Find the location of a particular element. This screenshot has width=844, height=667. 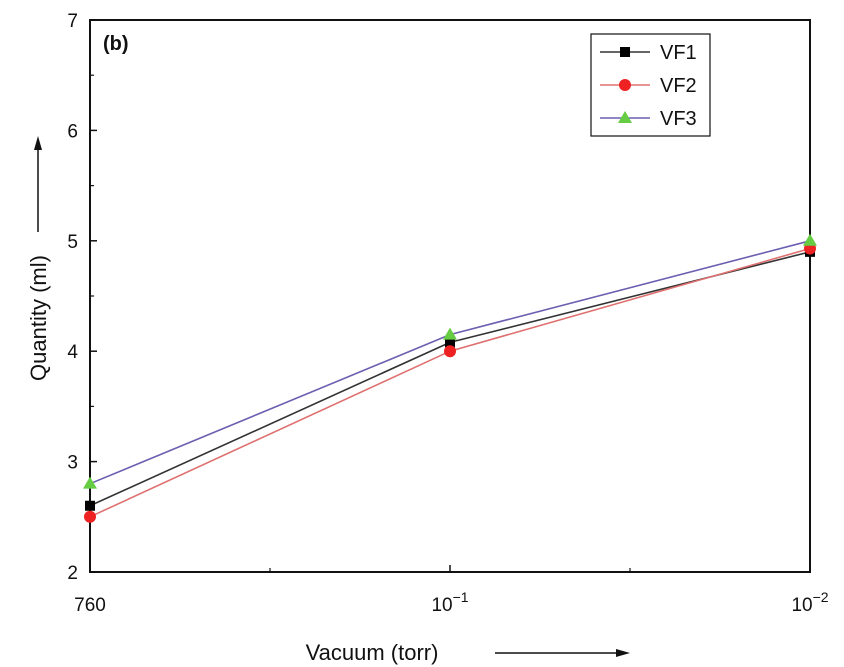

legend: VF1 VF2 VF3 is located at coordinates (650, 85).